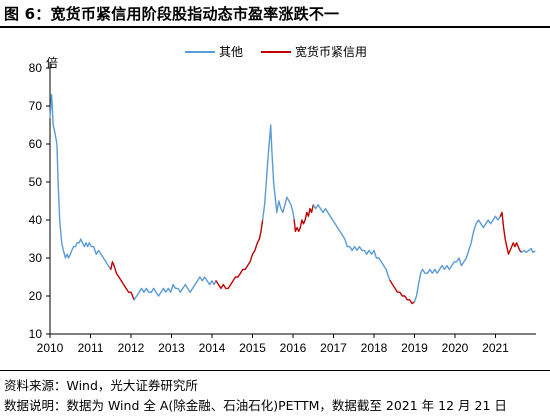  What do you see at coordinates (374, 348) in the screenshot?
I see `x-tick-label: 2018` at bounding box center [374, 348].